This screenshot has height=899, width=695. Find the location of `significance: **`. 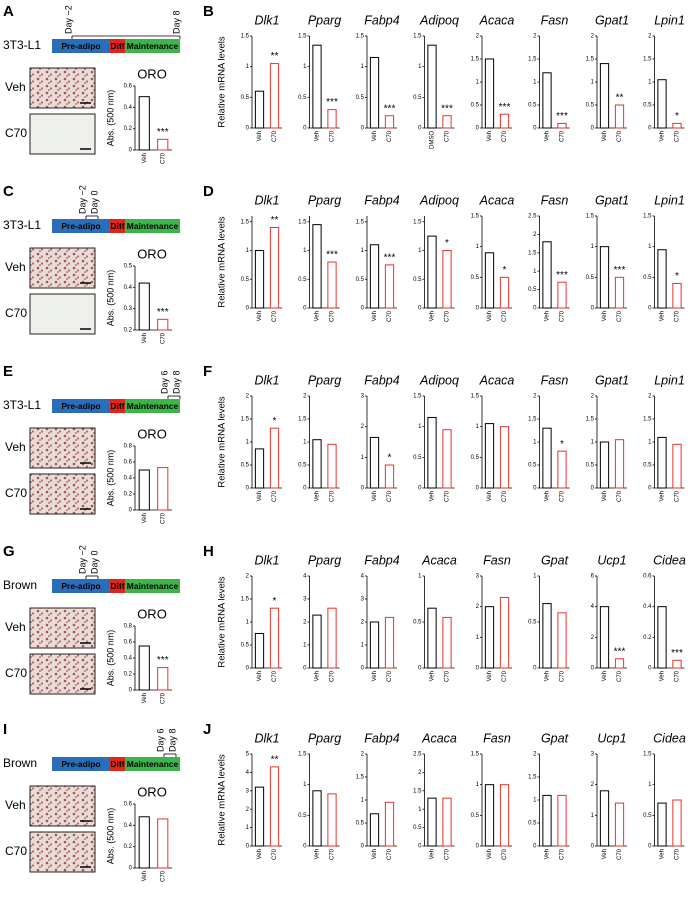

significance: ** is located at coordinates (275, 760).